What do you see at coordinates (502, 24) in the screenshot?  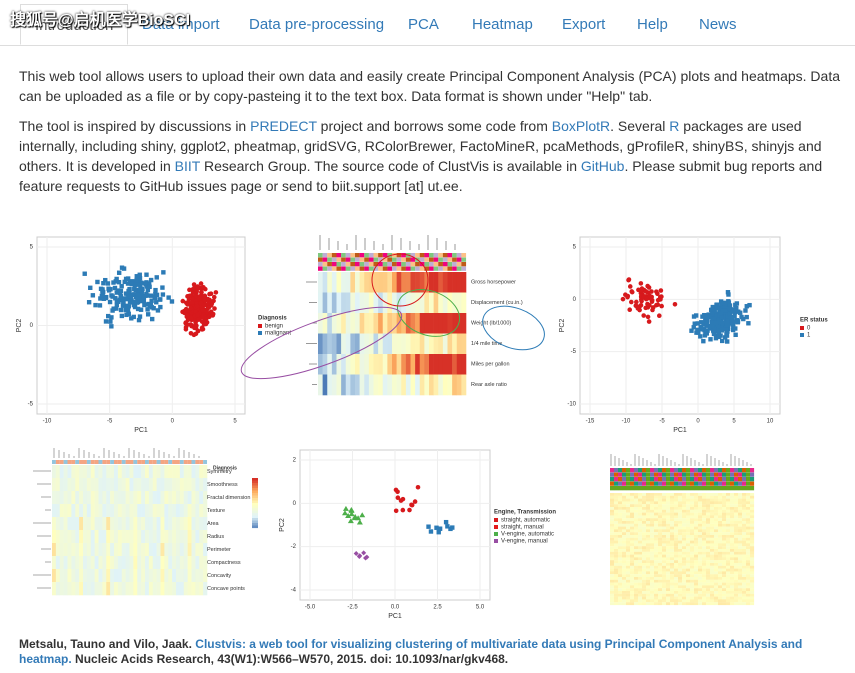 I see `tab: Heatmap` at bounding box center [502, 24].